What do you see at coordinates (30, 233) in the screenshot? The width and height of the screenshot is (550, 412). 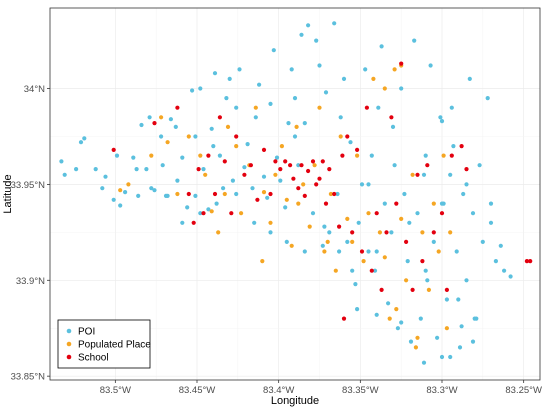 I see `y-axis: 33.85°N 33.9°N 33.95°N 34°N` at bounding box center [30, 233].